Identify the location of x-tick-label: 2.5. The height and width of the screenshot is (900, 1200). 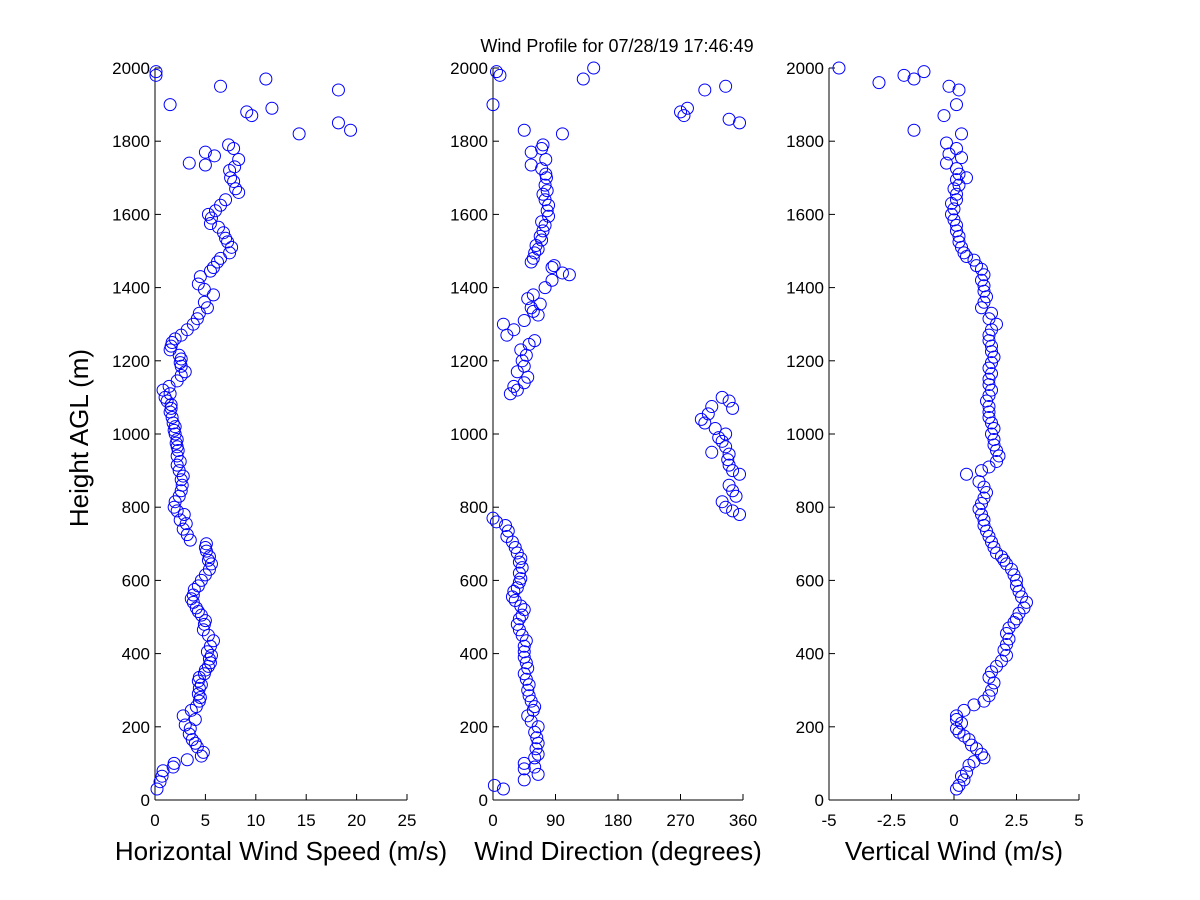
(1017, 820).